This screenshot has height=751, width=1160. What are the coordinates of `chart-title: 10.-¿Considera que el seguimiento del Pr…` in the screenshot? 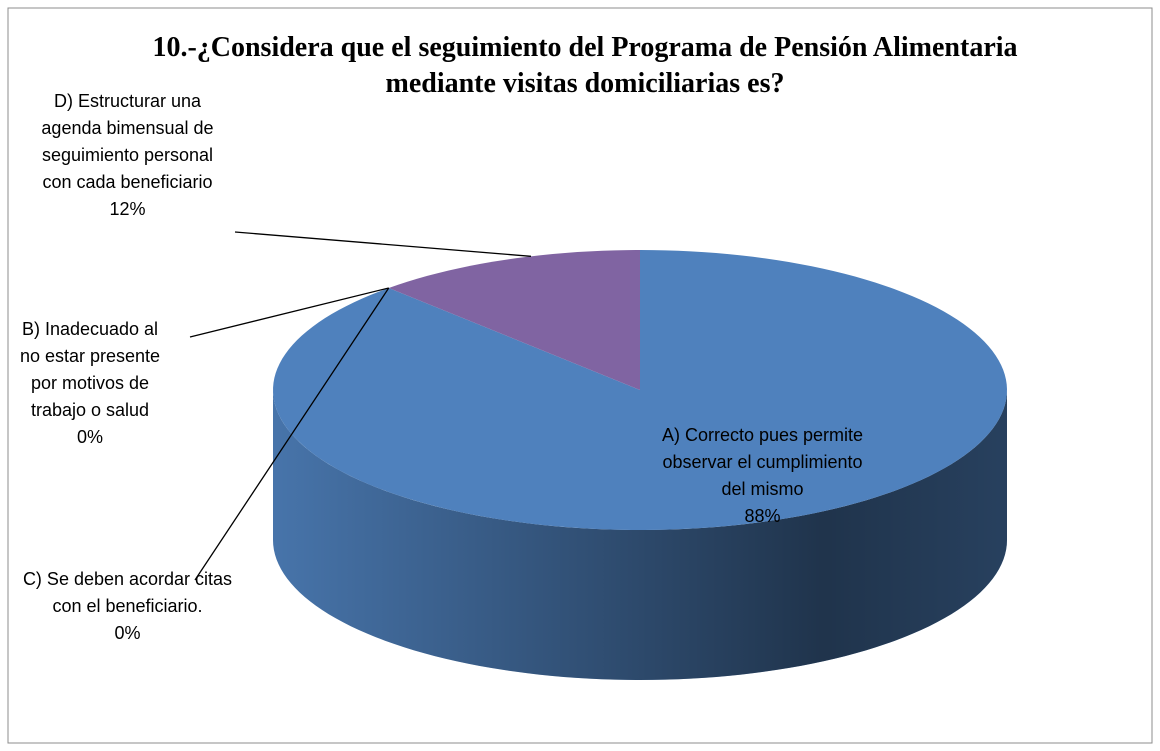 It's located at (585, 65).